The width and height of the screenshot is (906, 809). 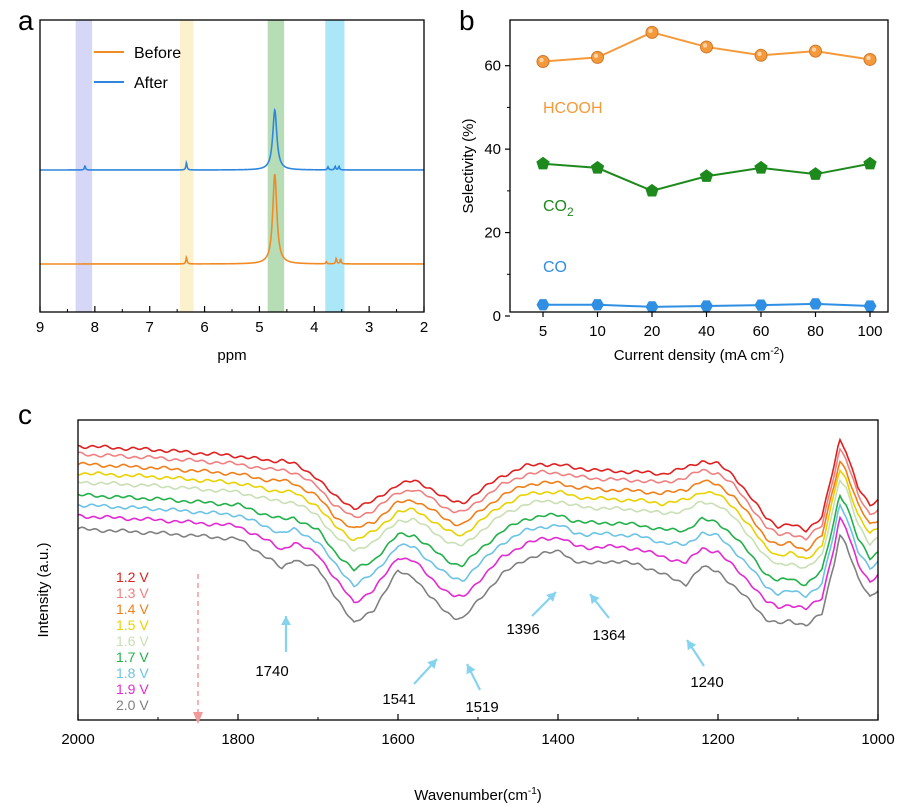 I want to click on y-tick-label-40: 40, so click(x=492, y=149).